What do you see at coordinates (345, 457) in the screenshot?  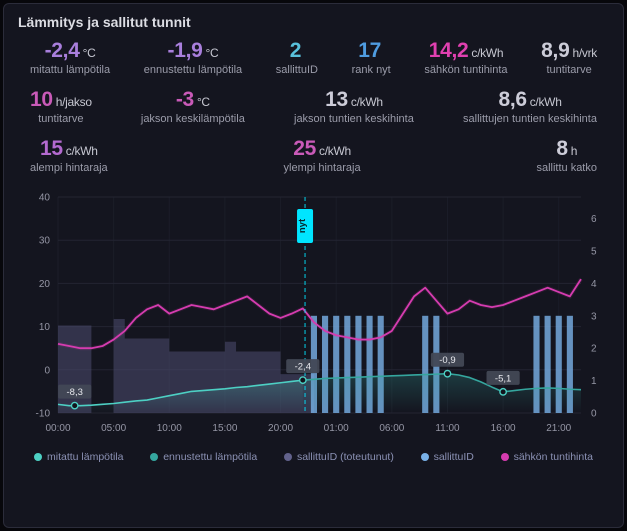 I see `legend-label: sallittuID (toteutunut)` at bounding box center [345, 457].